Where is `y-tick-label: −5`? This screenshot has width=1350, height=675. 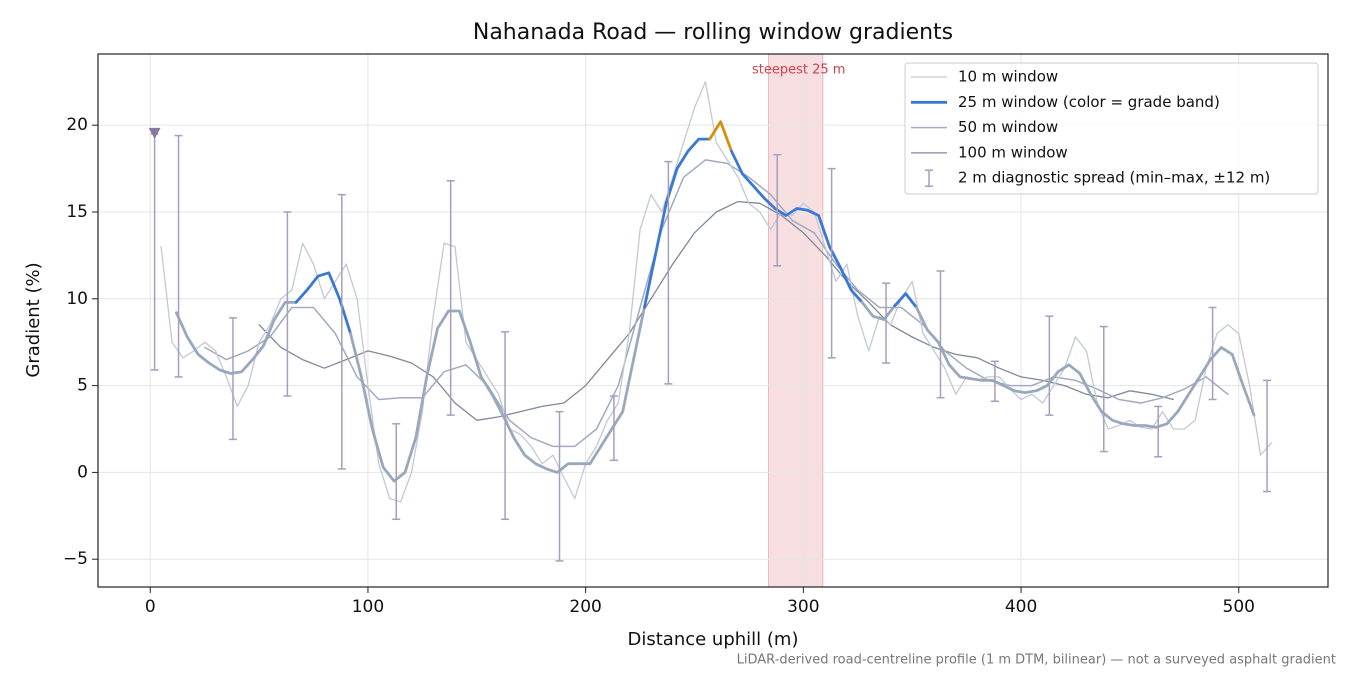 y-tick-label: −5 is located at coordinates (75, 559).